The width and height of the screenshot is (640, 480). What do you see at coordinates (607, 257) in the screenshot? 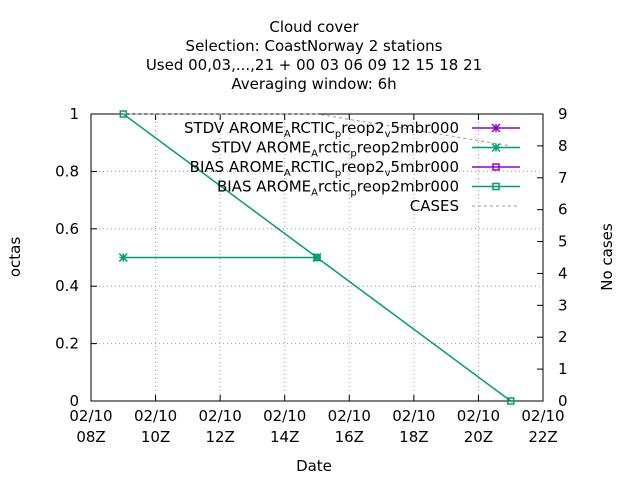
I see `y2-axis-label: No cases` at bounding box center [607, 257].